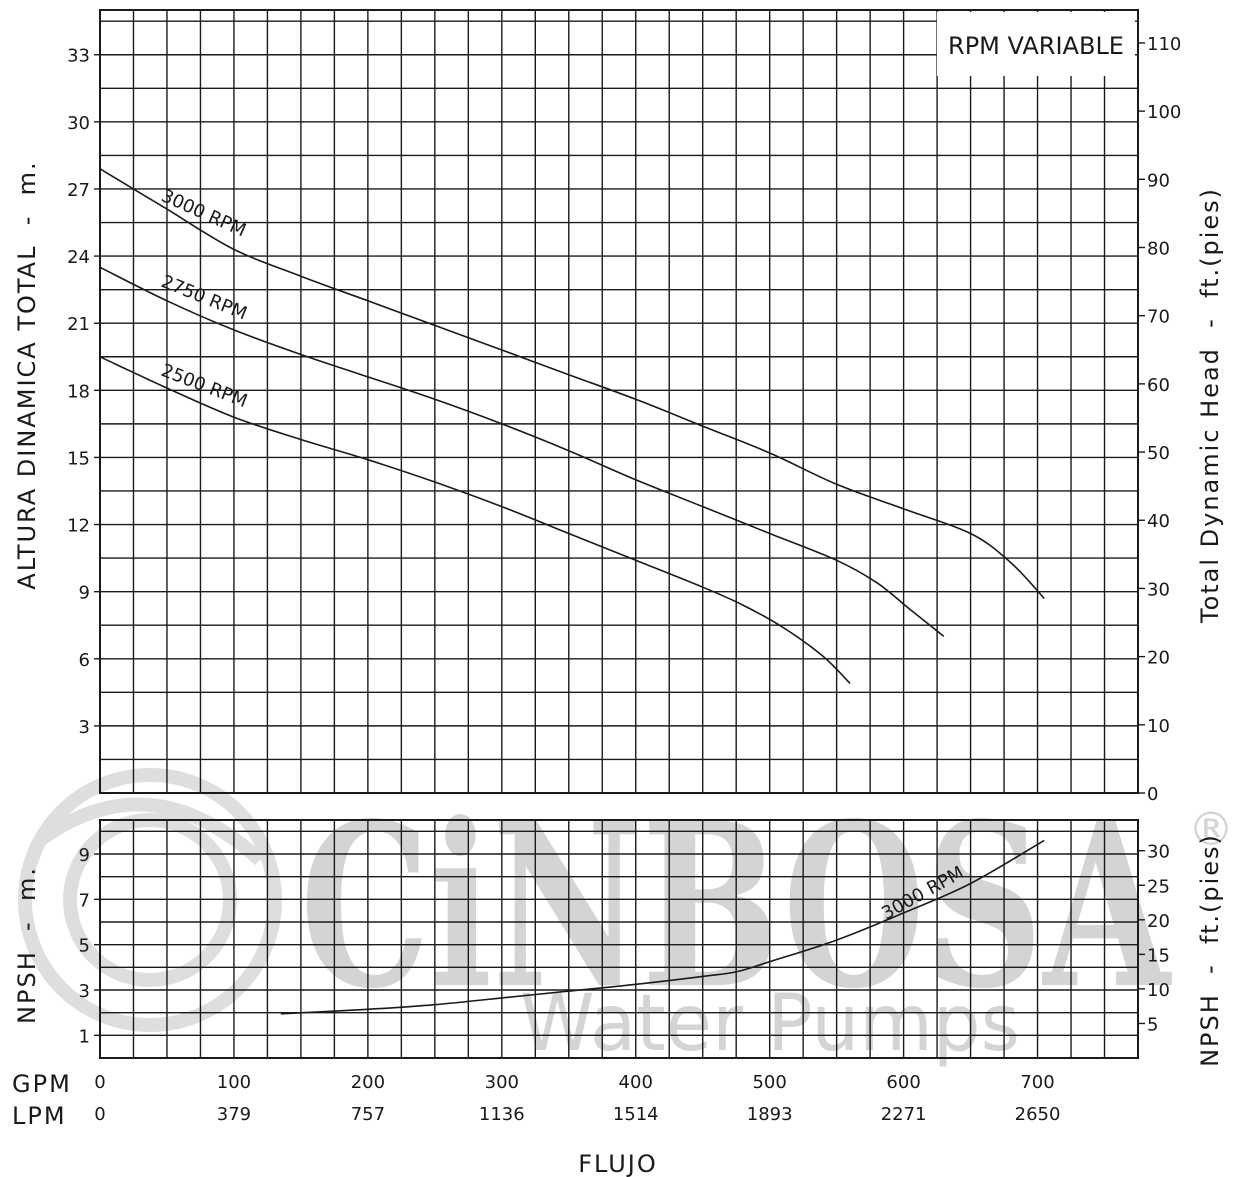 The image size is (1237, 1177). Describe the element at coordinates (1154, 938) in the screenshot. I see `npsh-ft-tick-labels: 5 10 15 20 25 30` at that location.